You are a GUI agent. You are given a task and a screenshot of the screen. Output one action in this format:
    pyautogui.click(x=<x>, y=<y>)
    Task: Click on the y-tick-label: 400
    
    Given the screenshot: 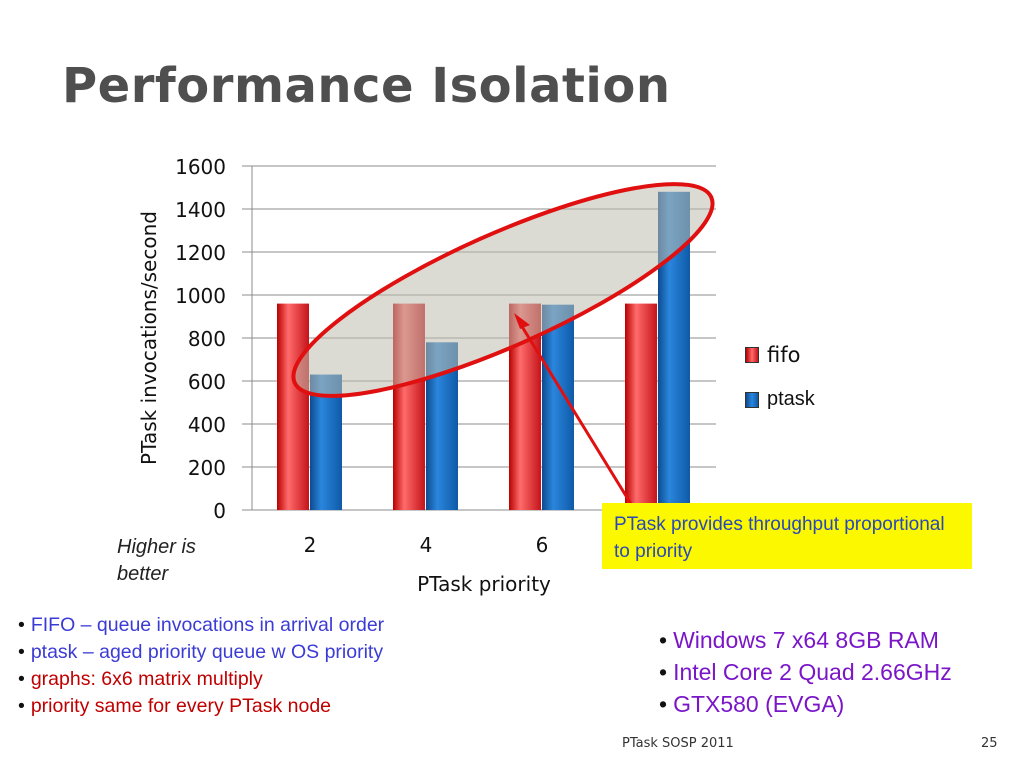 What is the action you would take?
    pyautogui.click(x=207, y=425)
    